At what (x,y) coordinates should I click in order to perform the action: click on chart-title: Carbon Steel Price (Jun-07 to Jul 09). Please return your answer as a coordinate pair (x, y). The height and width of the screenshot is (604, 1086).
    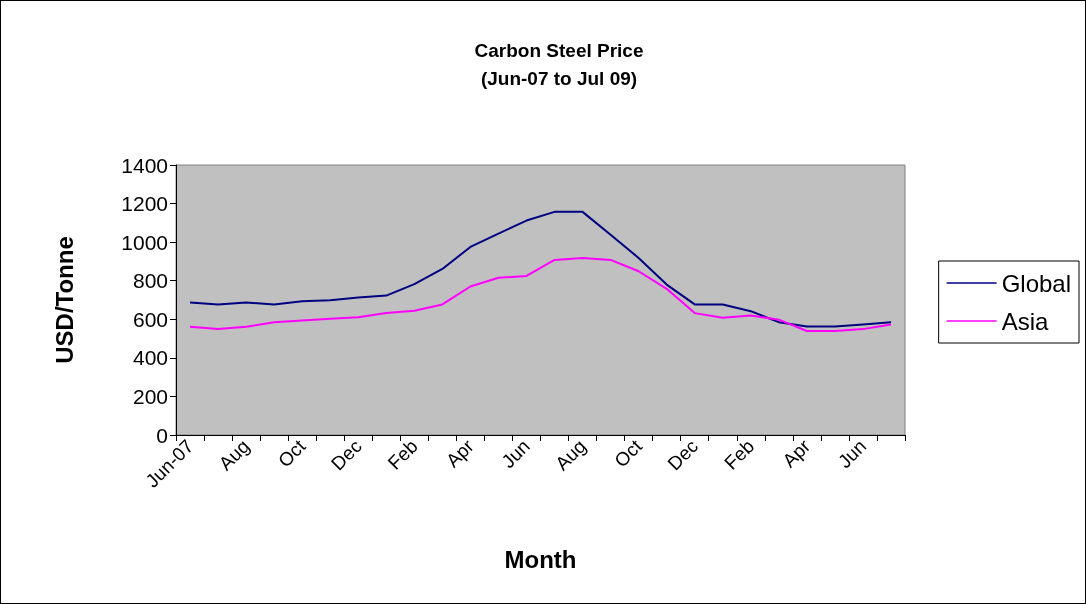
    Looking at the image, I should click on (559, 64).